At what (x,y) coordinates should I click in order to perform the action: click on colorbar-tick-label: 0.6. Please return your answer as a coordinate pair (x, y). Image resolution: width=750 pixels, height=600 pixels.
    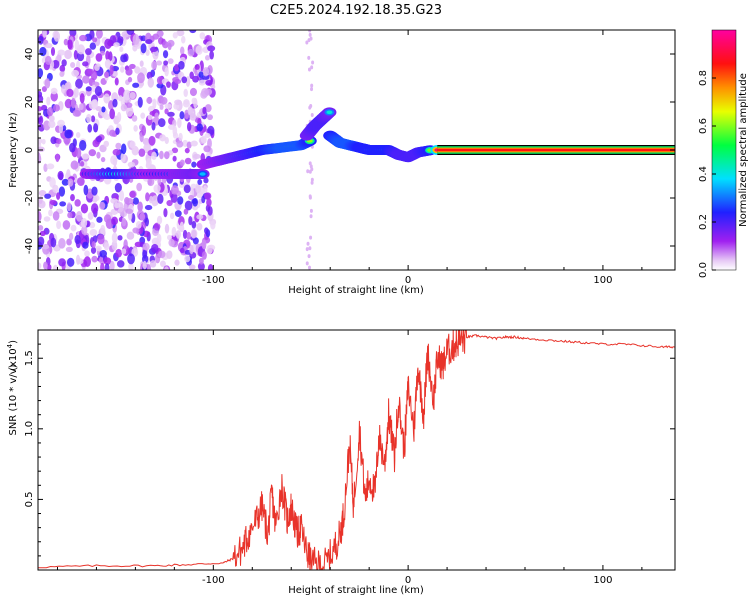
    Looking at the image, I should click on (703, 126).